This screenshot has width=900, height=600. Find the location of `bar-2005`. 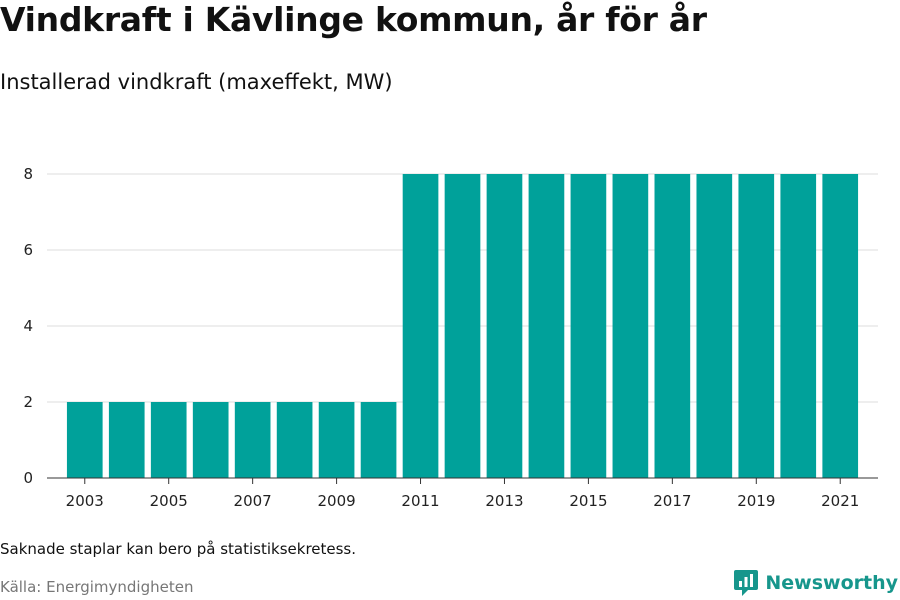

bar-2005 is located at coordinates (168, 440).